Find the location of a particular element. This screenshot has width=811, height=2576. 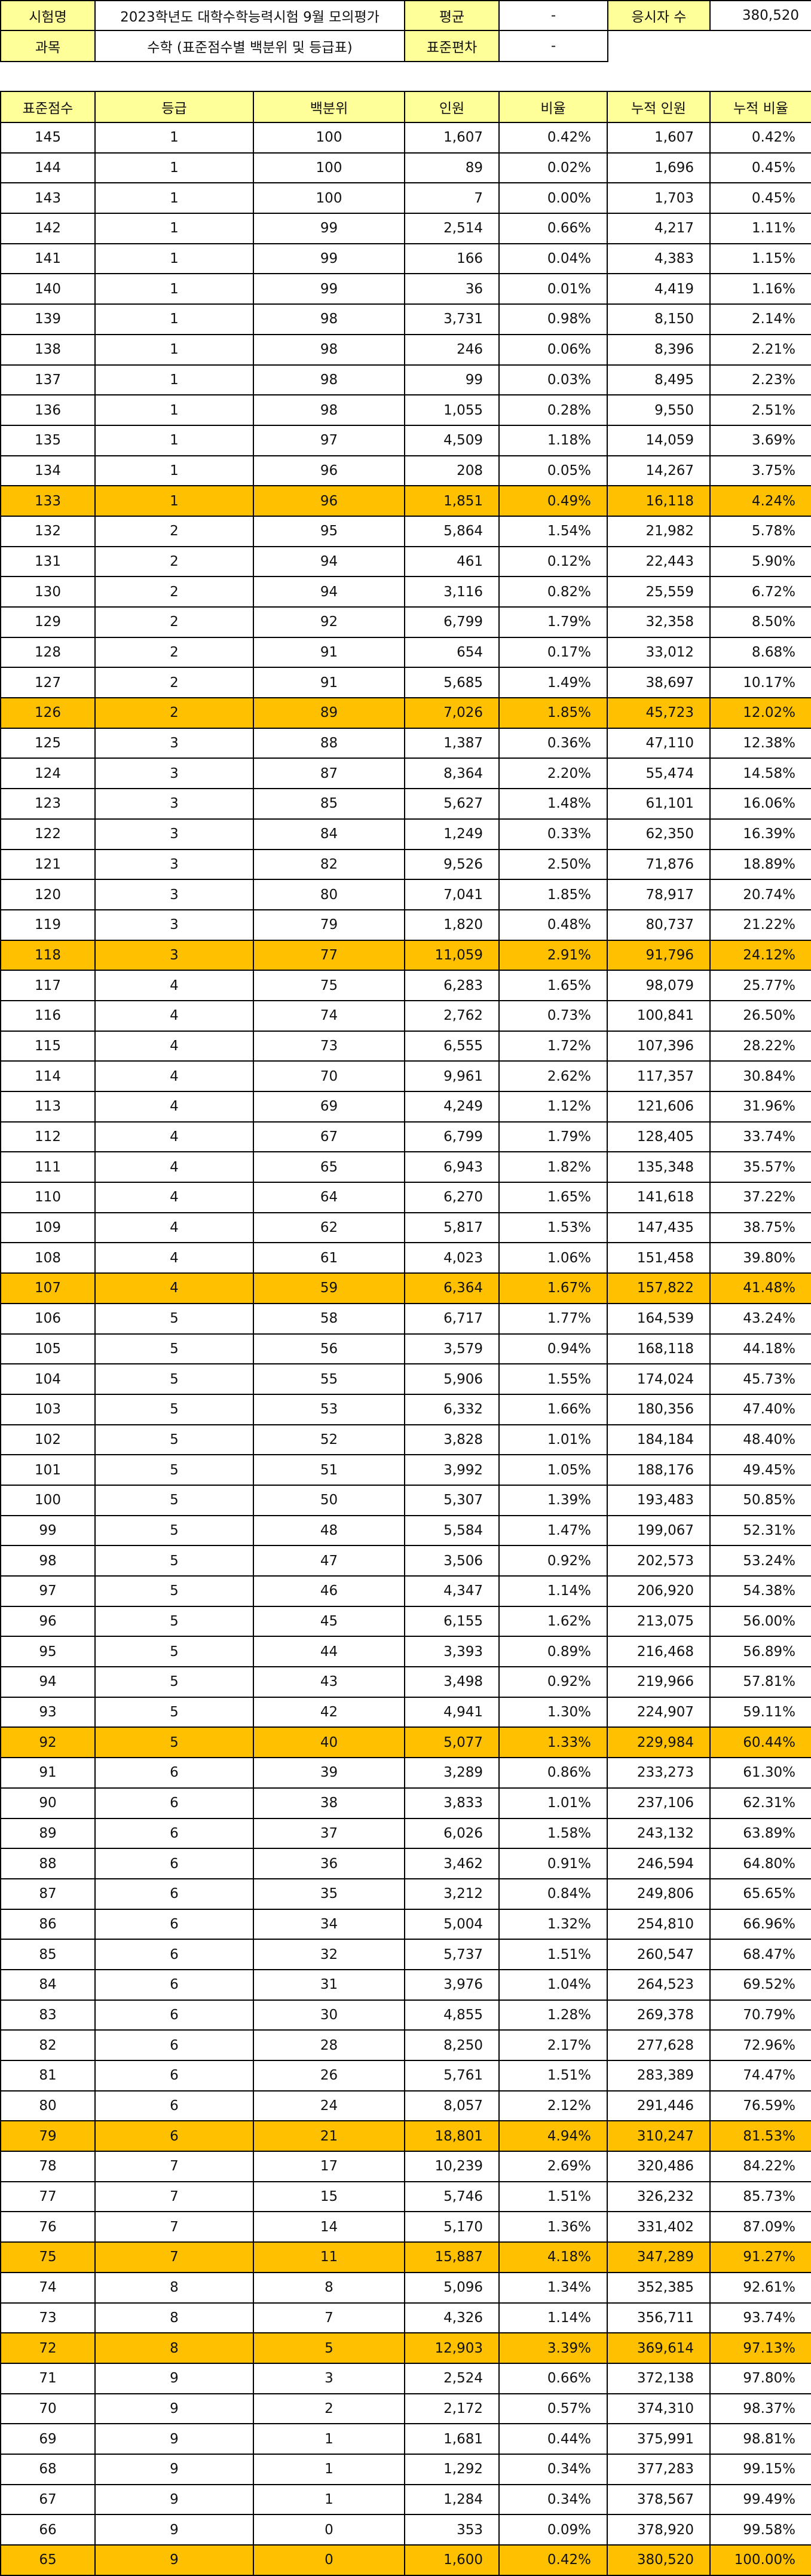

cumulative-count-cell: 219,966 is located at coordinates (659, 1682).